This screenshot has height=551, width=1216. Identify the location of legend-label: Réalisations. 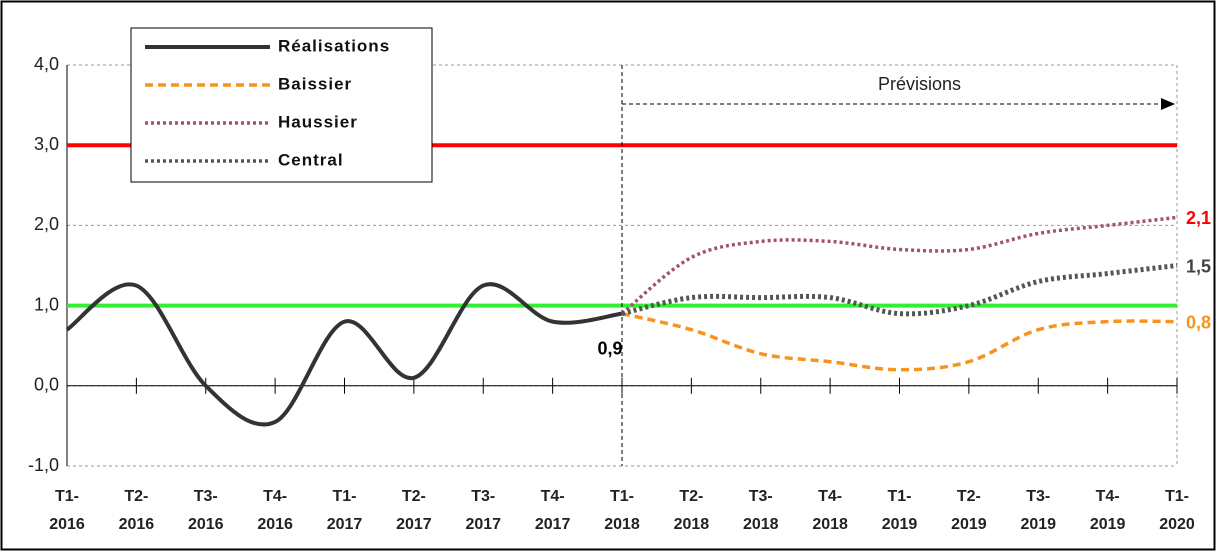
(334, 45).